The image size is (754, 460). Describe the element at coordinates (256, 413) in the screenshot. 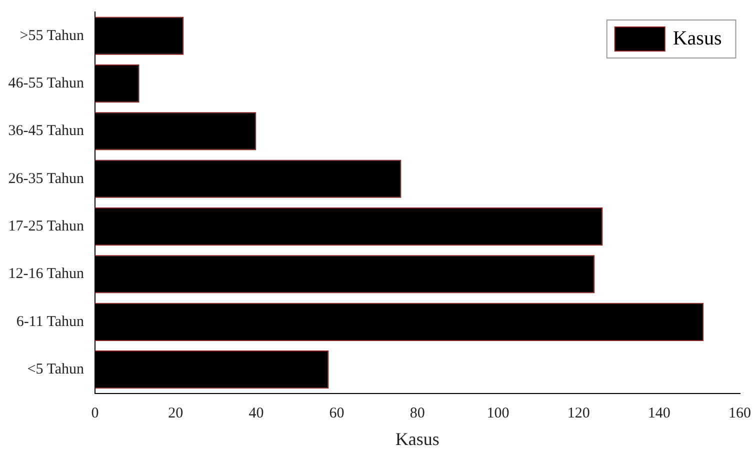

I see `x-tick-label: 40` at that location.